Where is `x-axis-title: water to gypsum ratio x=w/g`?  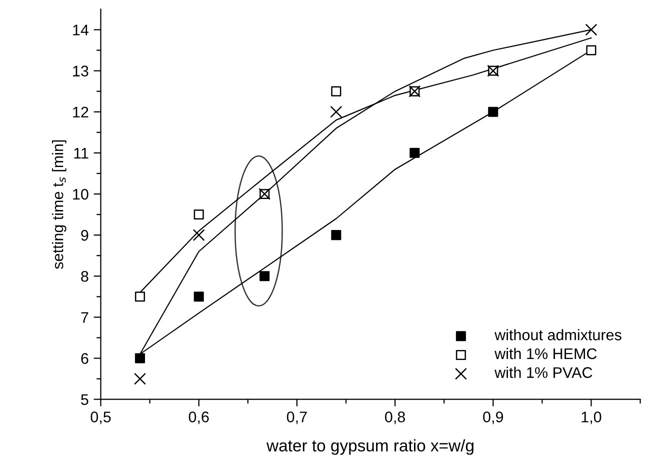
x-axis-title: water to gypsum ratio x=w/g is located at coordinates (370, 447).